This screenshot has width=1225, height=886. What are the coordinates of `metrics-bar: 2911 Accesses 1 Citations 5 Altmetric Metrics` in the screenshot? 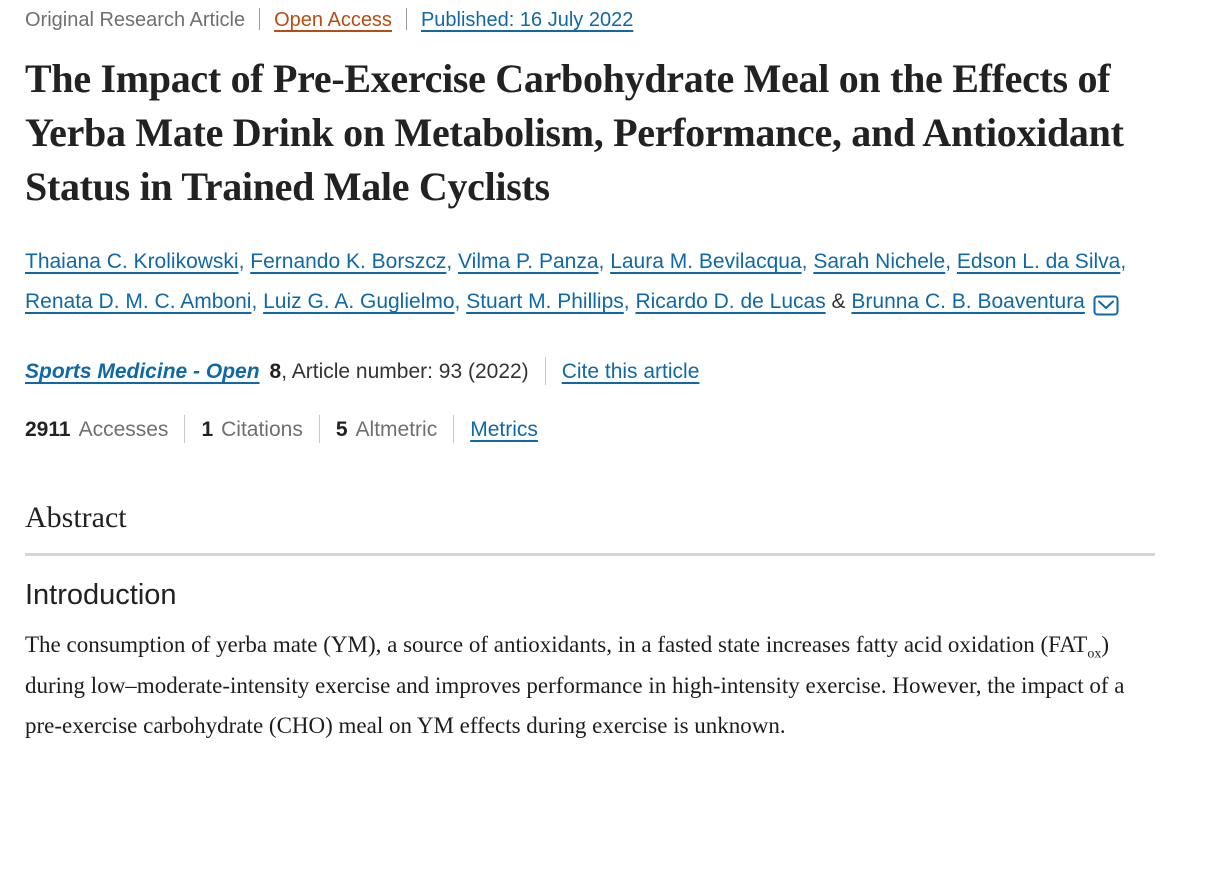 It's located at (590, 429).